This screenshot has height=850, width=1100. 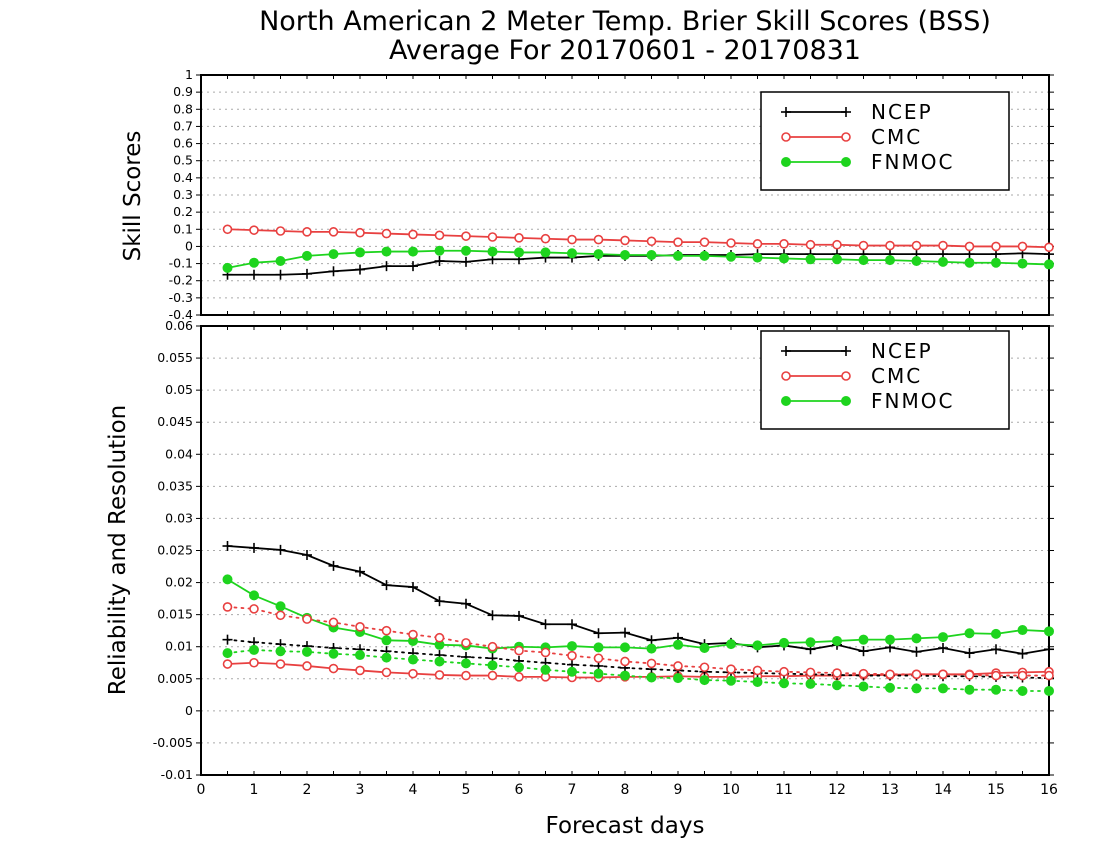 I want to click on ytick-label: 0.045, so click(x=175, y=421).